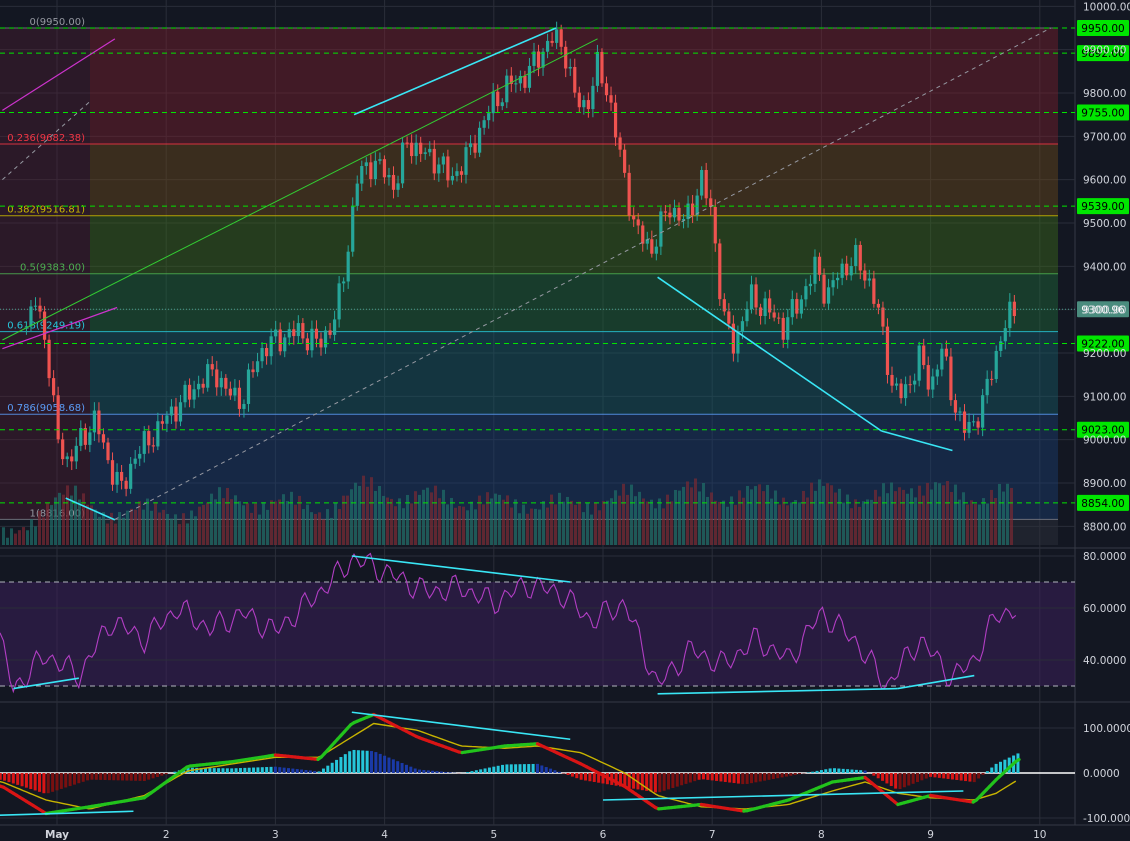 The width and height of the screenshot is (1130, 841). Describe the element at coordinates (461, 726) in the screenshot. I see `macd-trend-line` at that location.